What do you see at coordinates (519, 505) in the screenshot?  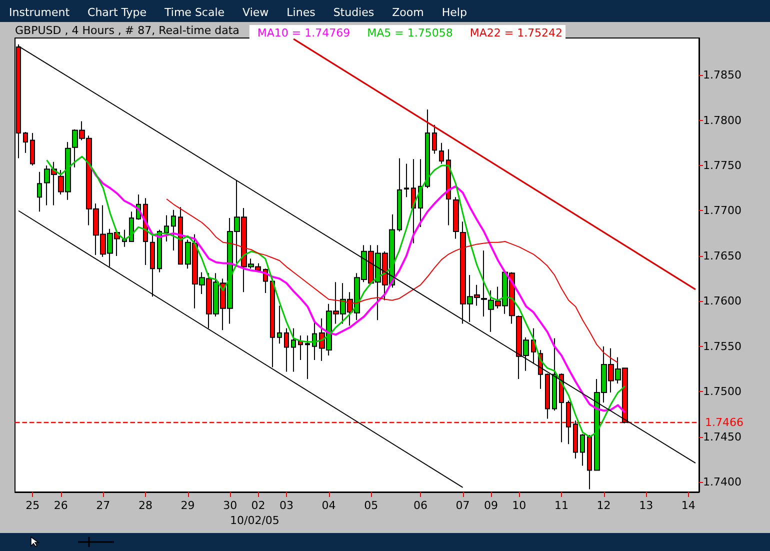 I see `x-tick-label: 10` at bounding box center [519, 505].